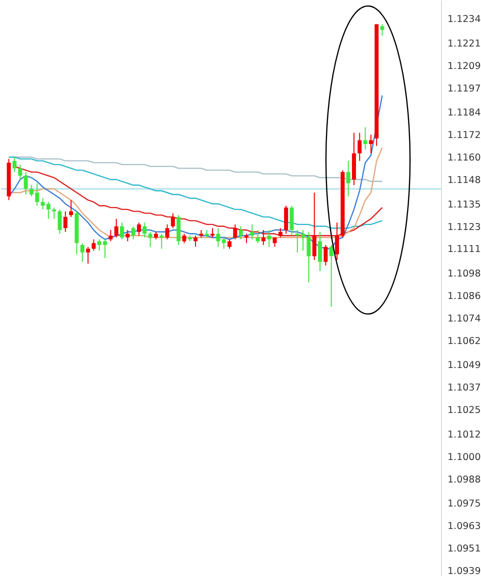  Describe the element at coordinates (464, 227) in the screenshot. I see `y-tick-label: 1.1123` at that location.